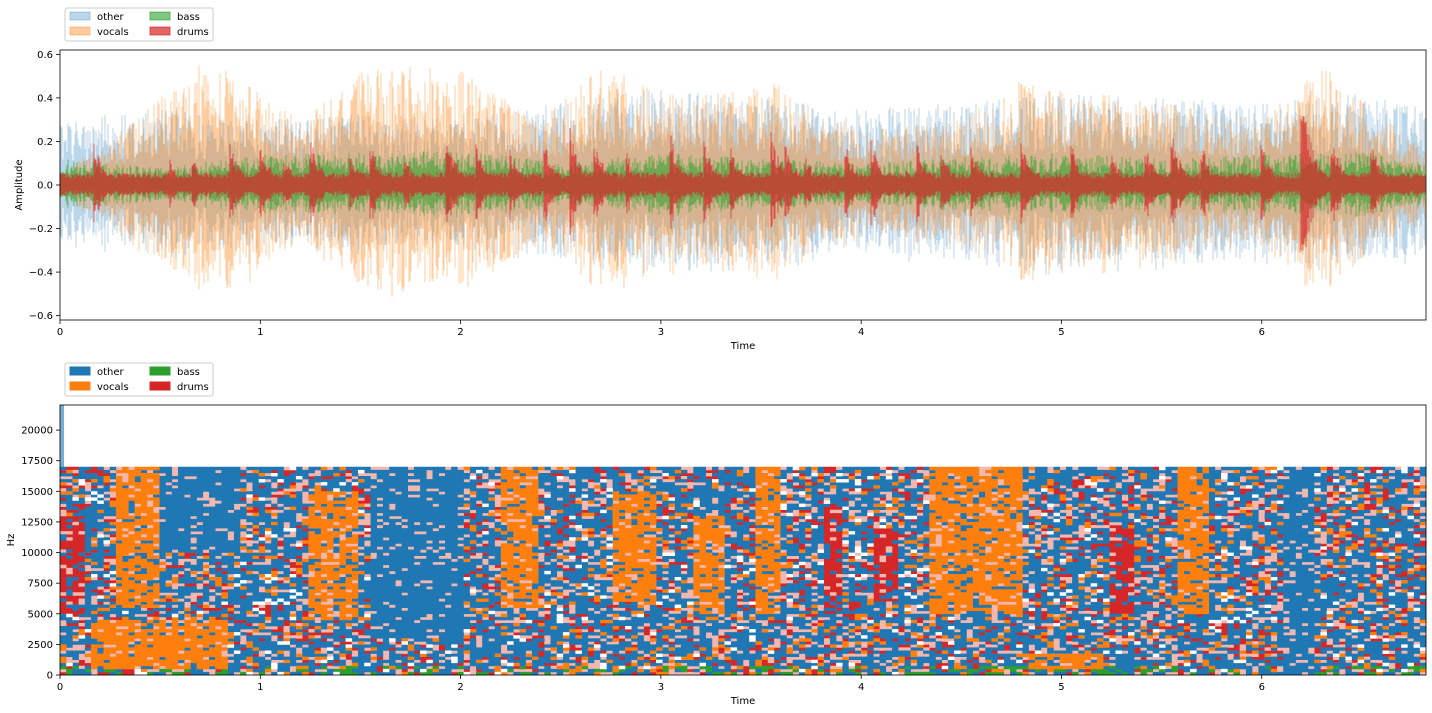 The image size is (1432, 713). I want to click on spectrogram-x-ticks: 0 1 2 3 4 5 6, so click(661, 684).